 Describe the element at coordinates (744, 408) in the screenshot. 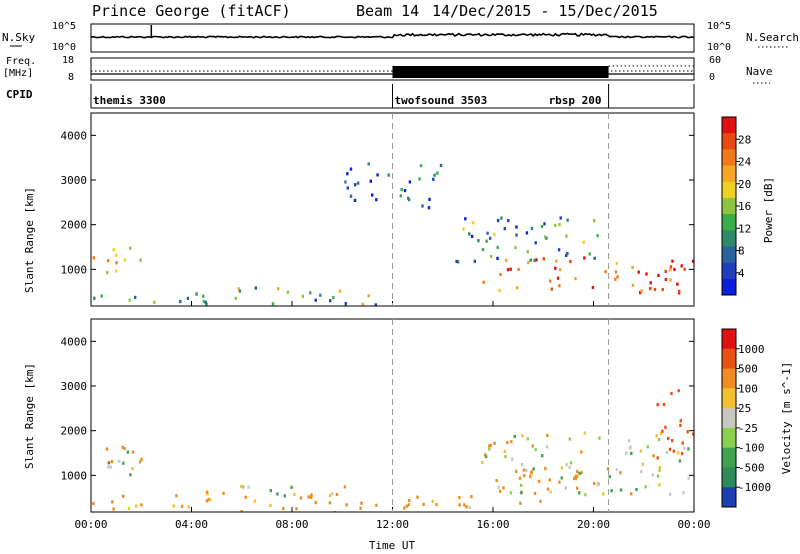

I see `colorbar-tick-label: 25` at that location.